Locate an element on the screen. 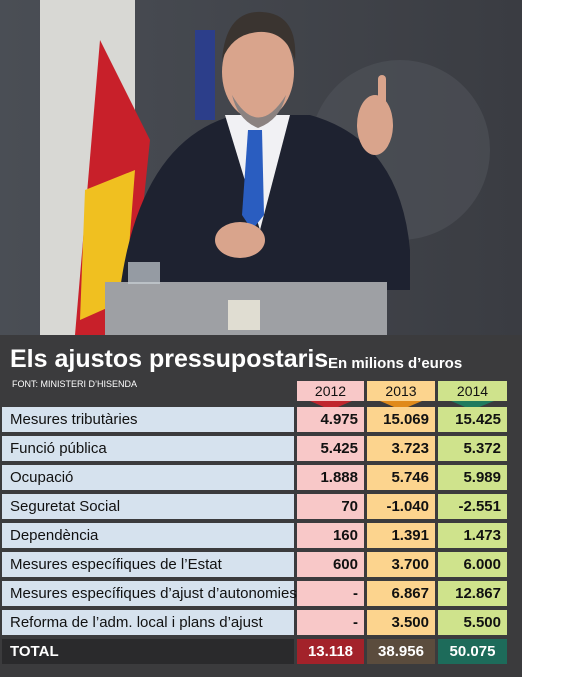 The height and width of the screenshot is (677, 564). cell-value: 3.723 is located at coordinates (401, 448).